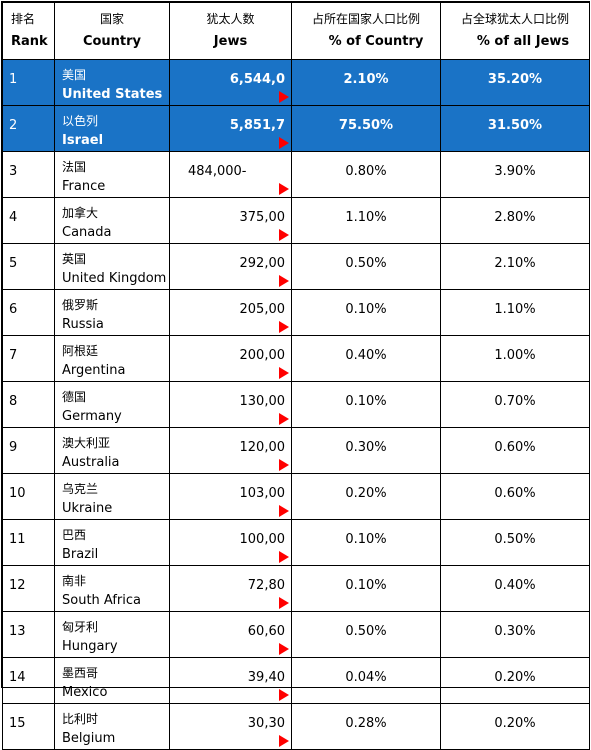 The image size is (591, 750). I want to click on pct-all-value: 0.70%, so click(515, 401).